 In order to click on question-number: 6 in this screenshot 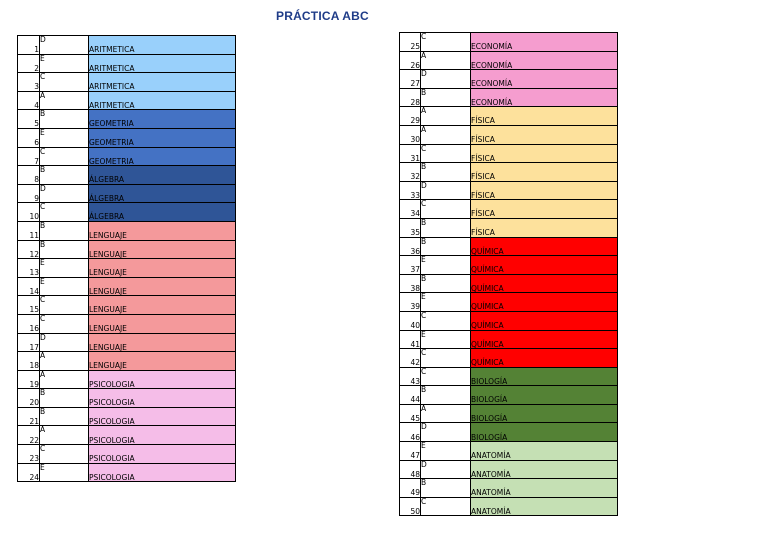, I will do `click(28, 137)`.